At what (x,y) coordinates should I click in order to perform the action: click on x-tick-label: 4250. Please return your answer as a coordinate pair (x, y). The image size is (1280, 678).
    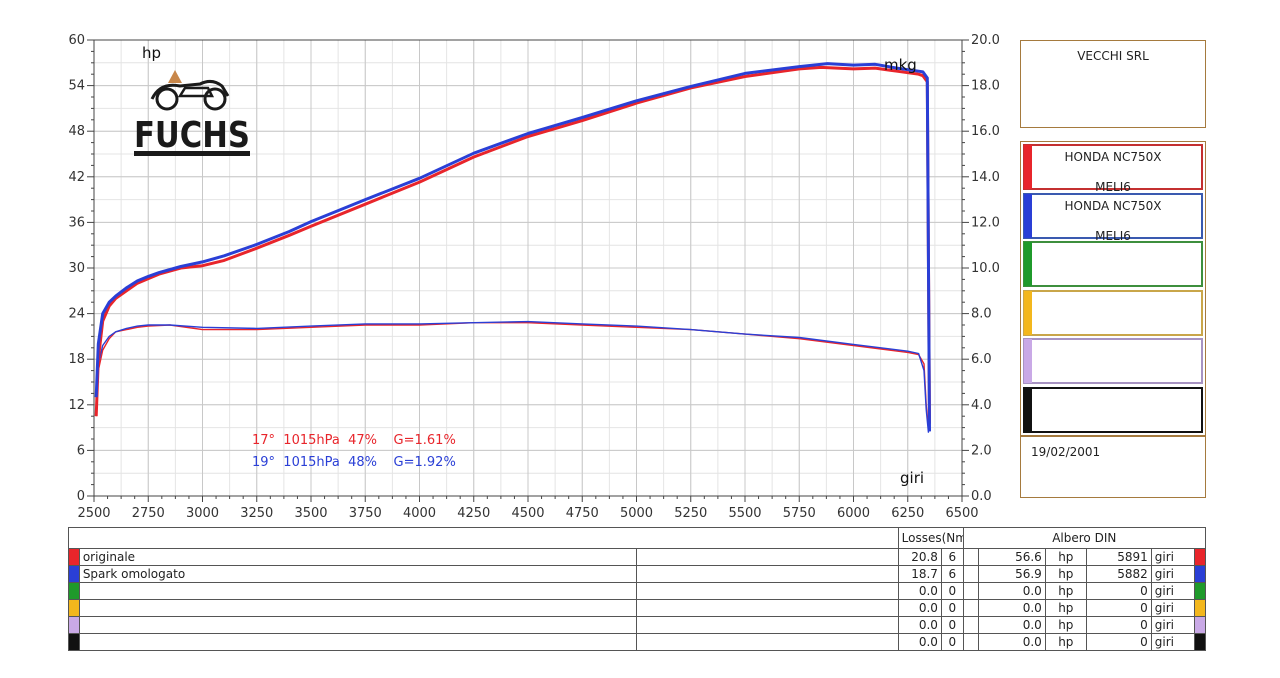
    Looking at the image, I should click on (473, 513).